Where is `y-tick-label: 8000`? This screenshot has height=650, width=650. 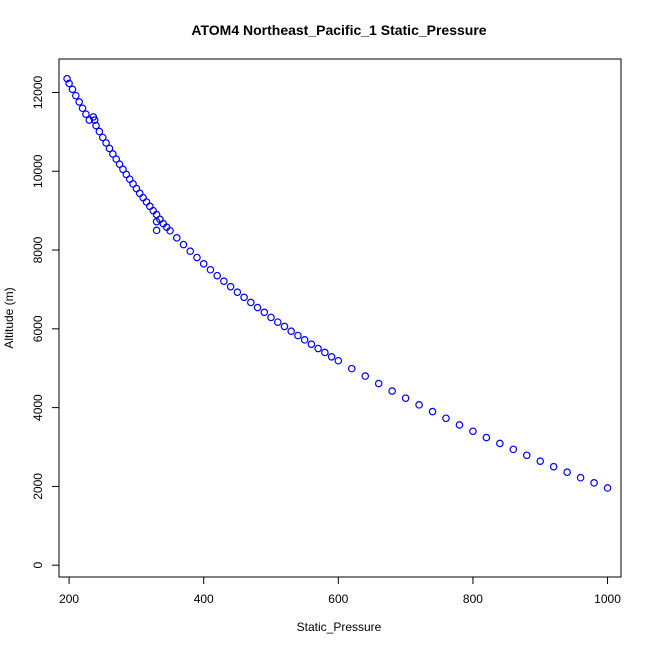
y-tick-label: 8000 is located at coordinates (38, 249).